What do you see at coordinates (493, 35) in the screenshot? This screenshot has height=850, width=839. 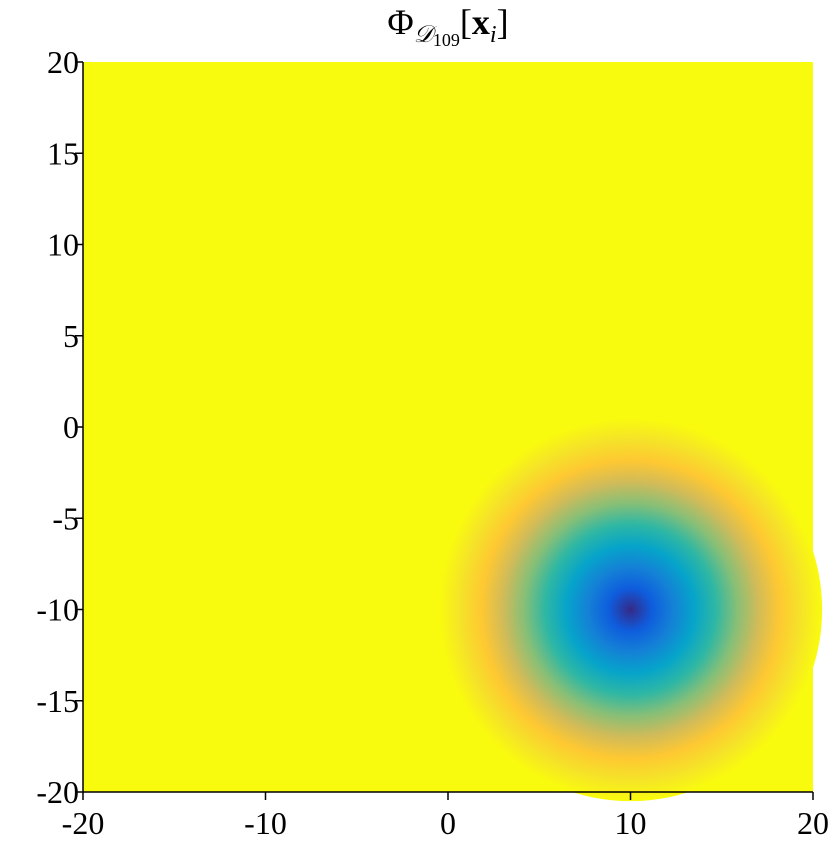 I see `title-argsub: i` at bounding box center [493, 35].